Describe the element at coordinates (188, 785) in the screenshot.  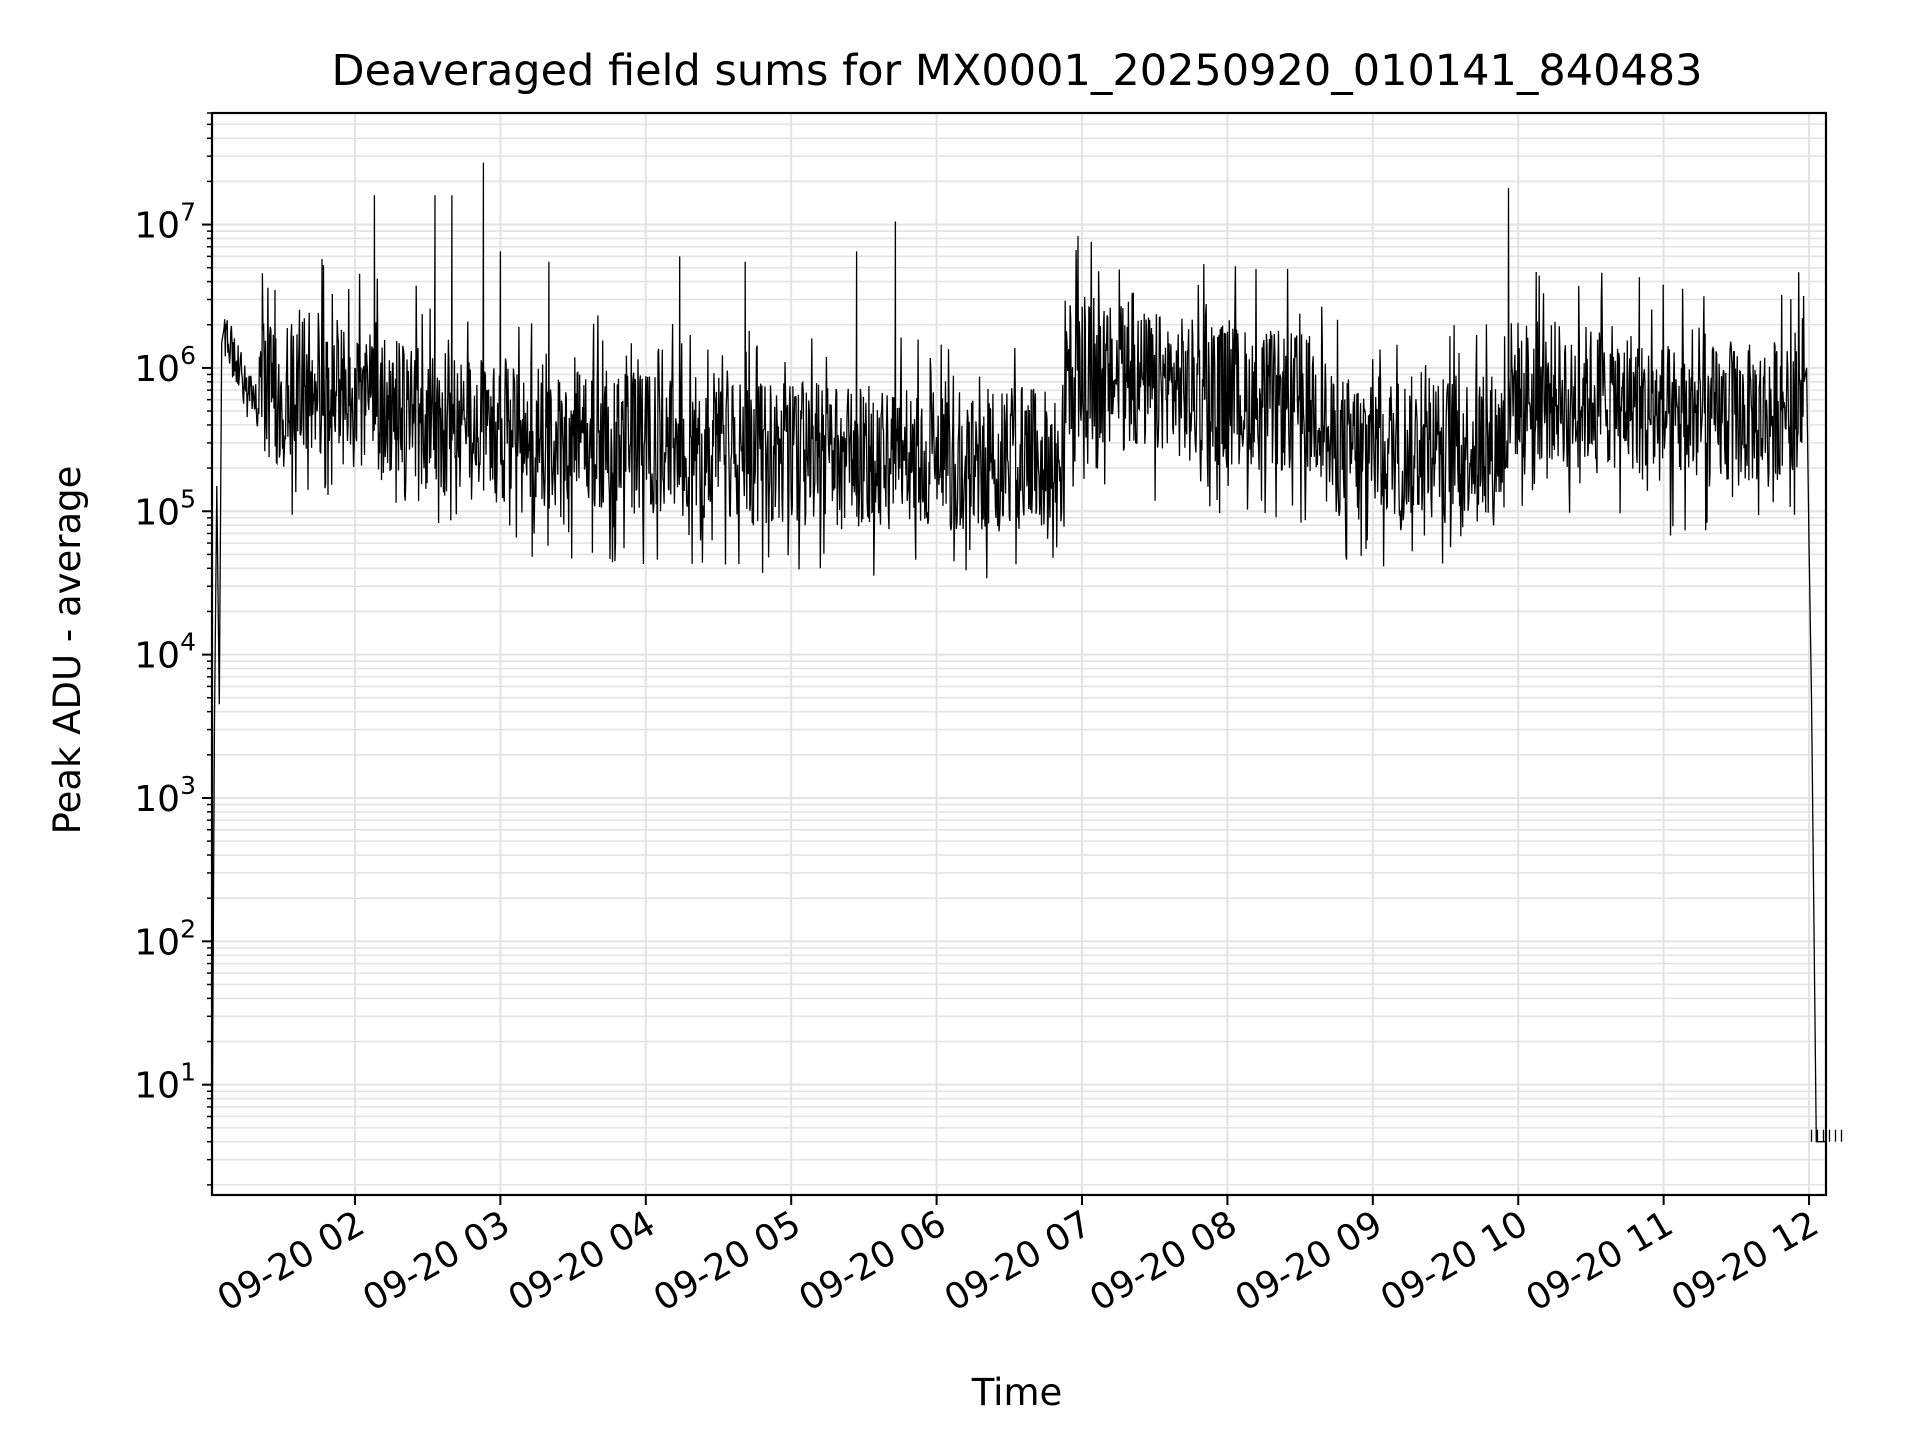
I see `y-tick-exponent: 3` at that location.